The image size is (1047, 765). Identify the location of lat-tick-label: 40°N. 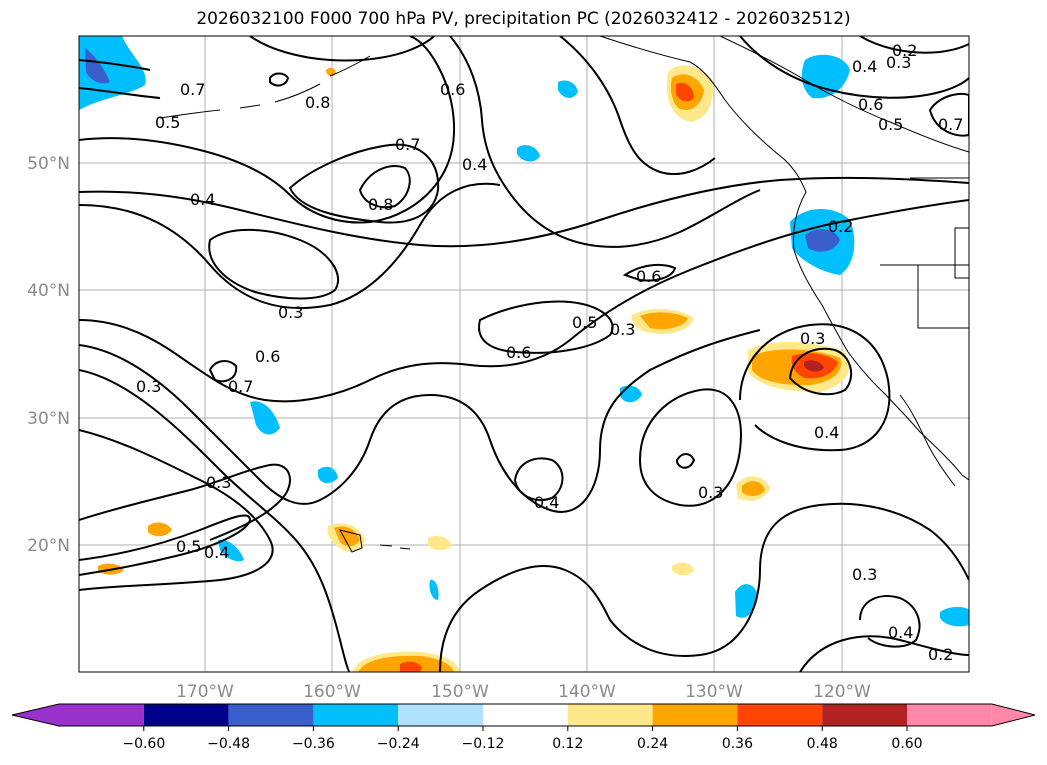
(48, 291).